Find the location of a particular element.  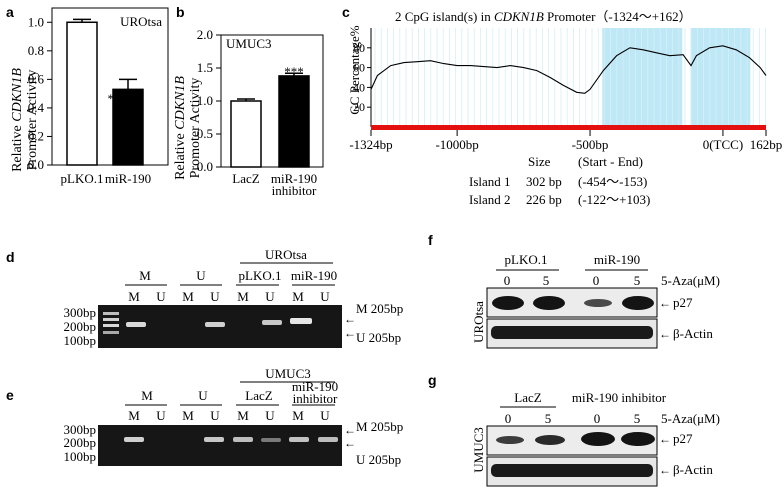

y-tick-label: 0.8 is located at coordinates (36, 50).